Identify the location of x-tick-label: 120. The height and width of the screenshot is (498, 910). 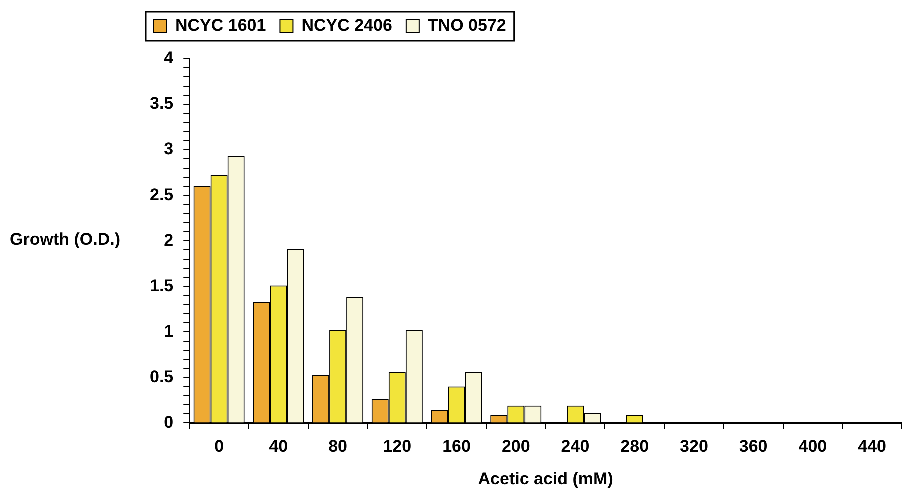
(397, 446).